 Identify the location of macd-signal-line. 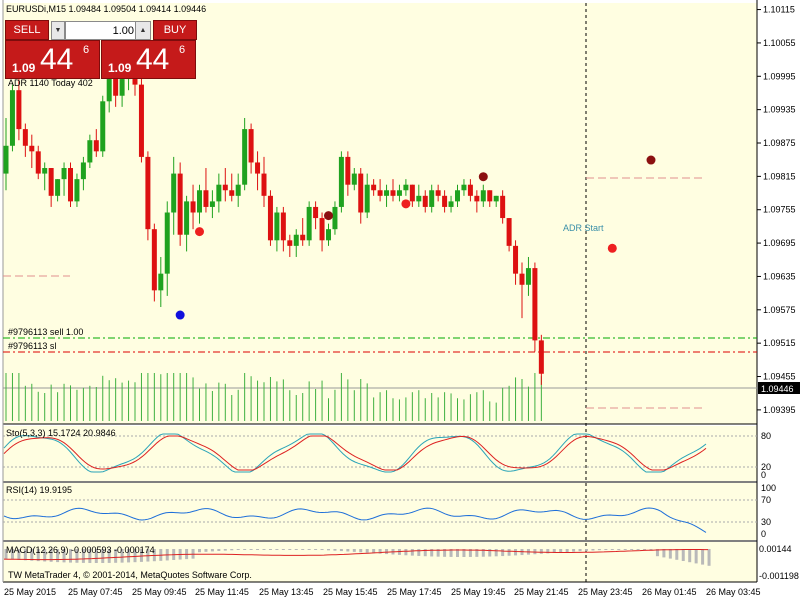
(355, 555).